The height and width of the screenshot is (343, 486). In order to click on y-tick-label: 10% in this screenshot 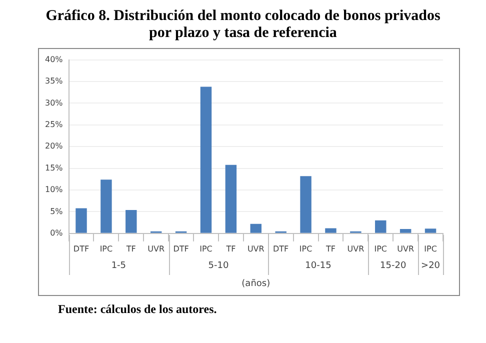, I will do `click(54, 189)`.